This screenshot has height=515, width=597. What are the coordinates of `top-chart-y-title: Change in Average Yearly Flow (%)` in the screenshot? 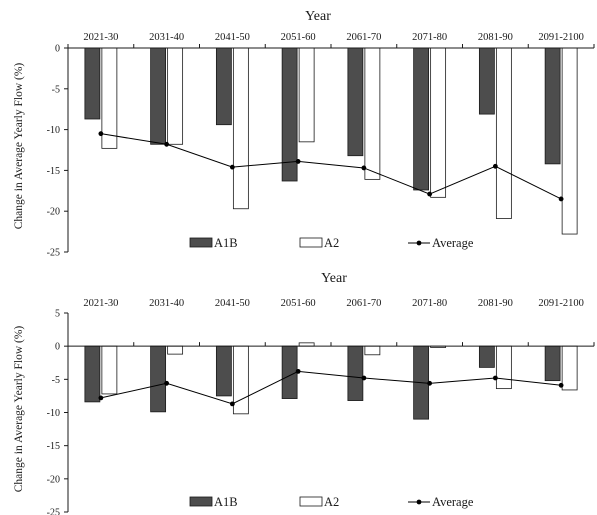 It's located at (19, 146).